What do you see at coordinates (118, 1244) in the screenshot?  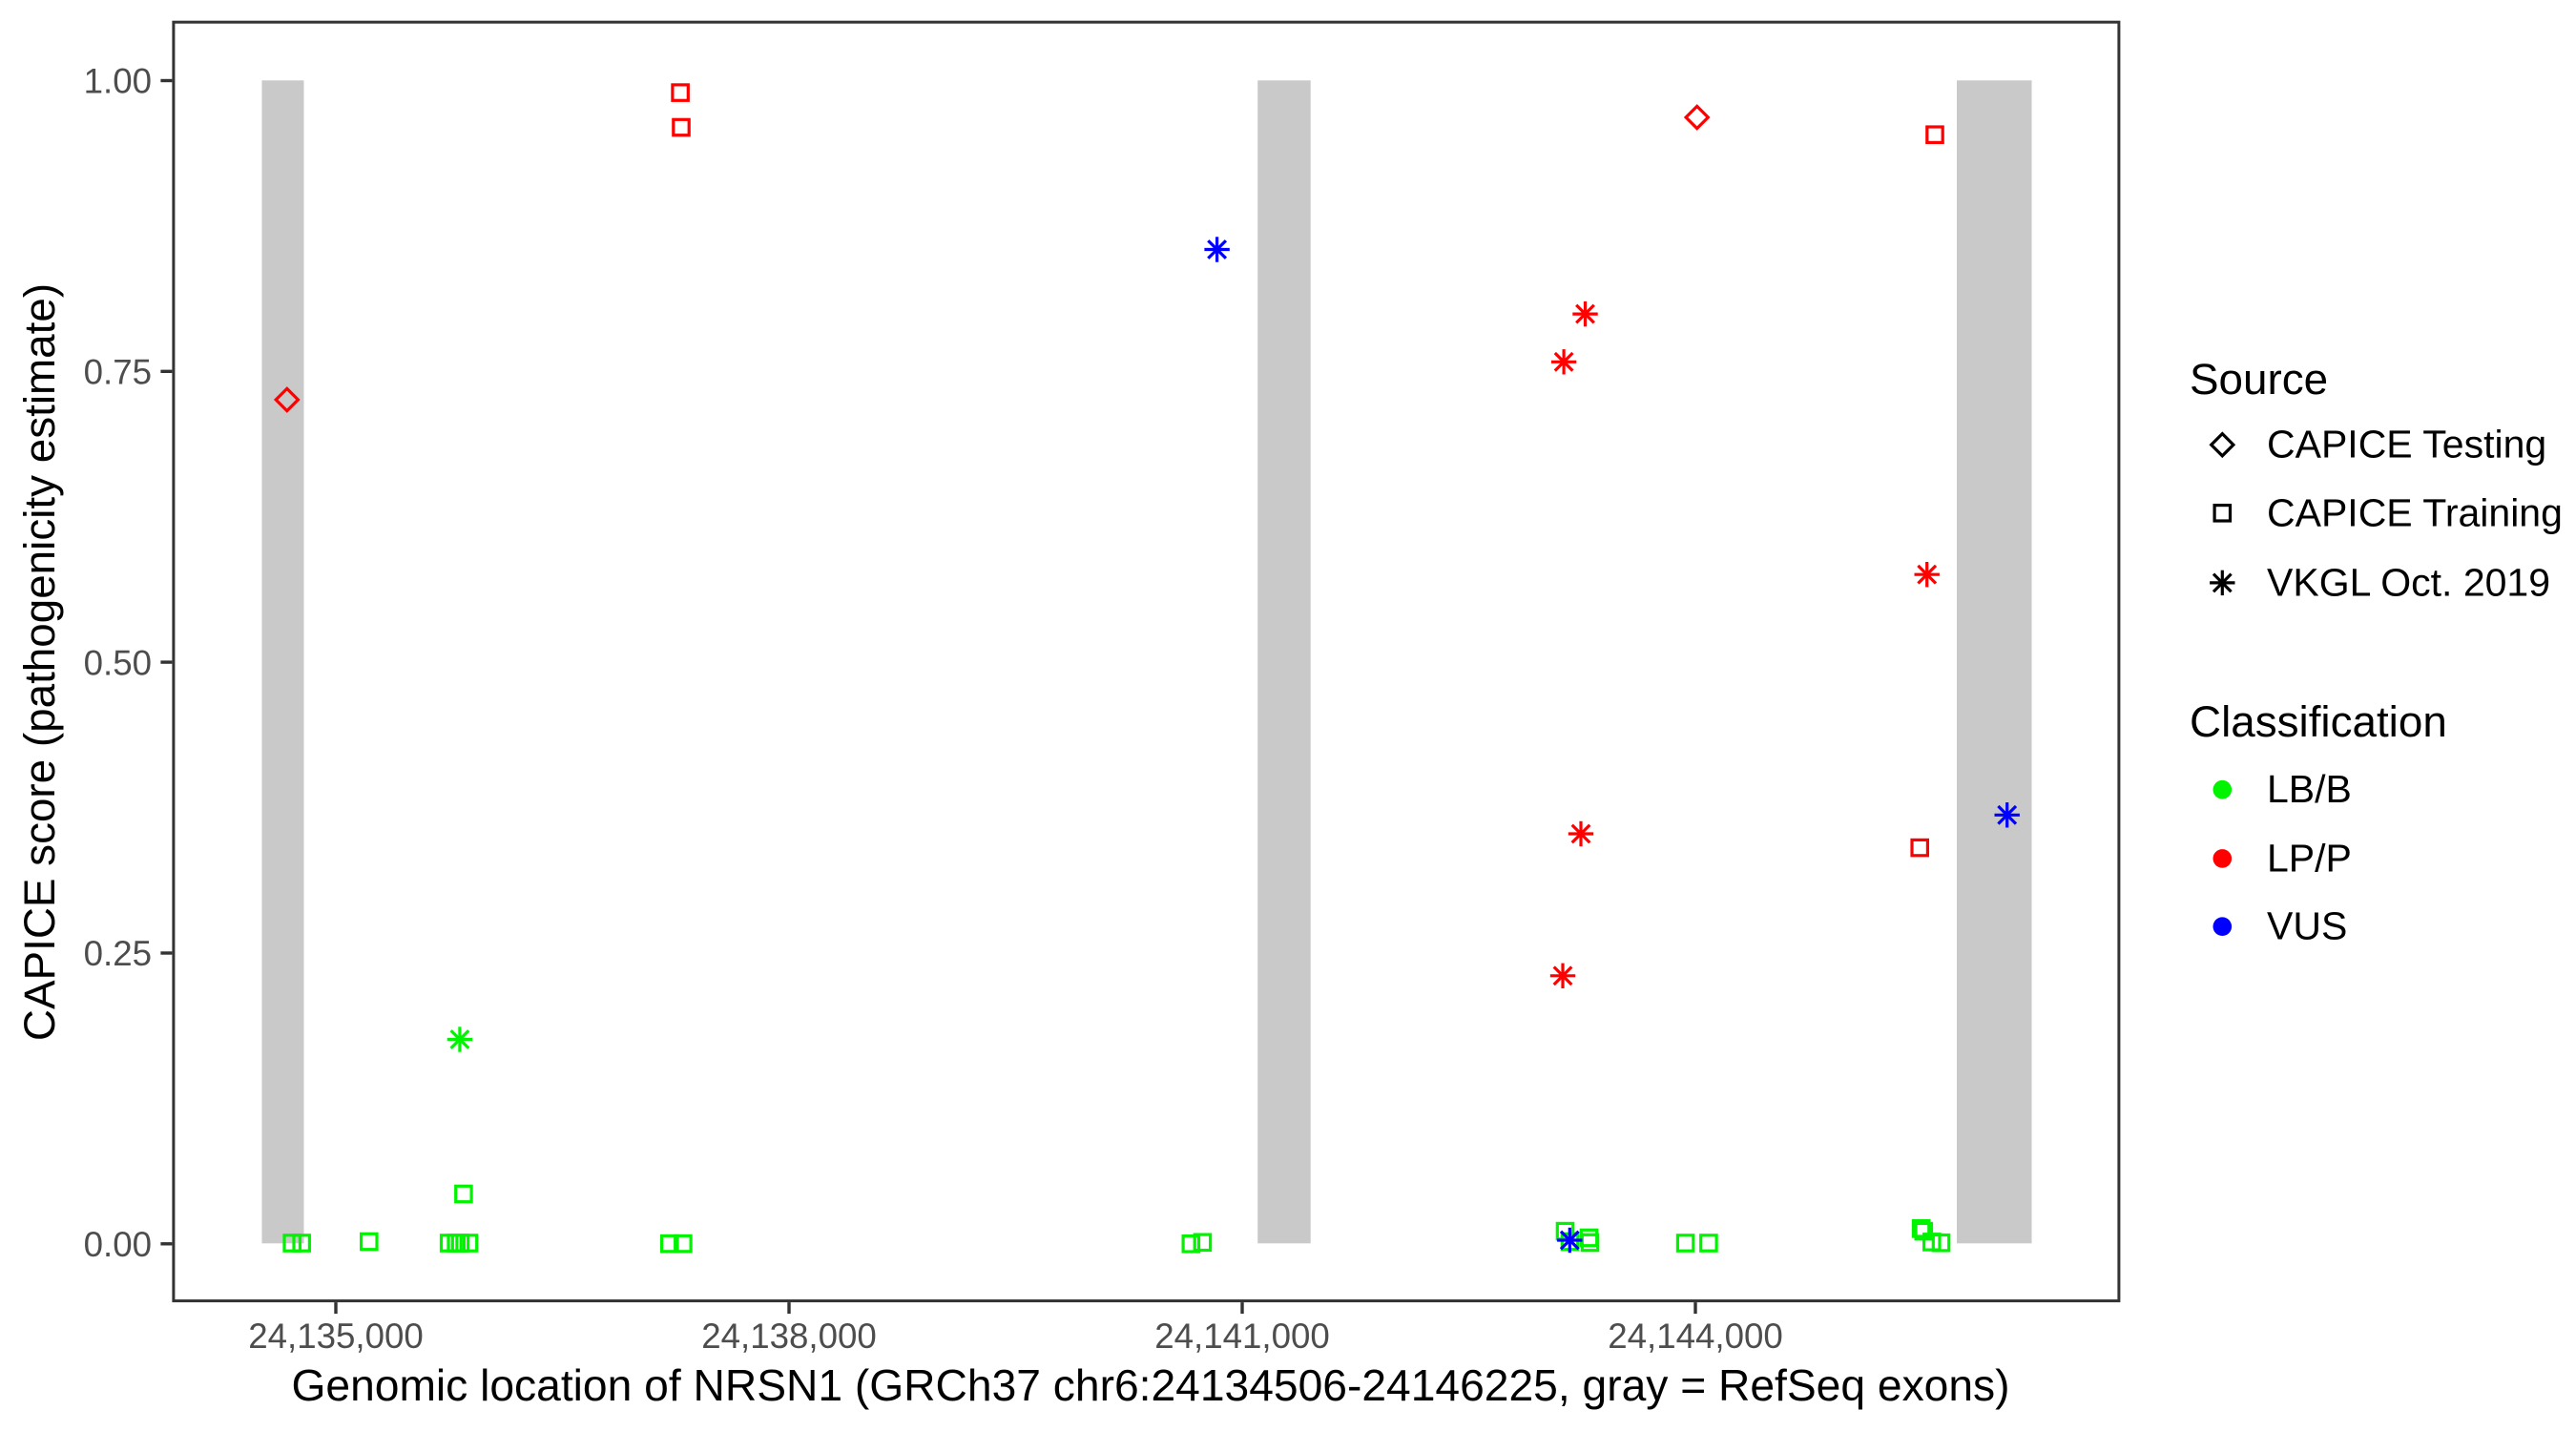 I see `svg-text: 0.00` at bounding box center [118, 1244].